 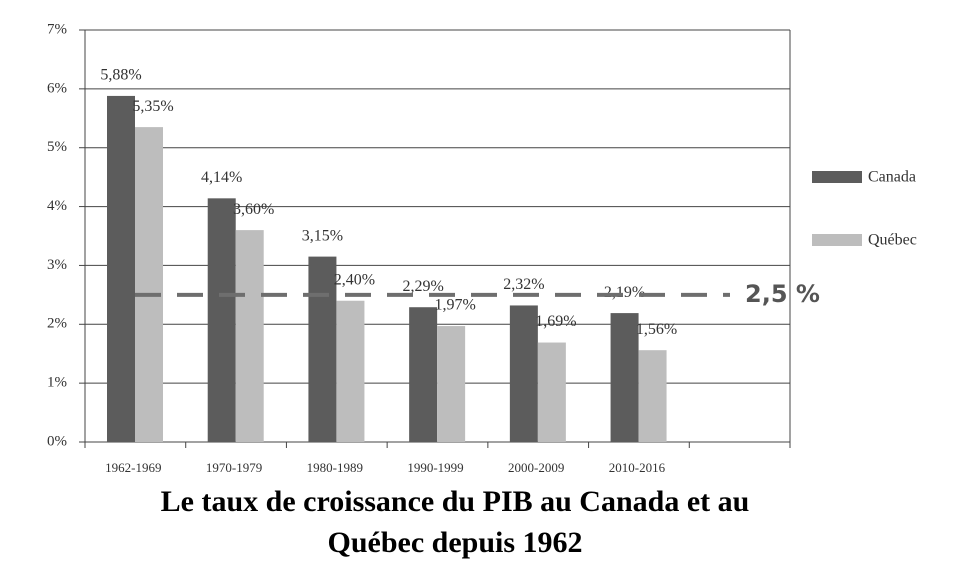 I want to click on value-label: 5,88%, so click(x=120, y=75).